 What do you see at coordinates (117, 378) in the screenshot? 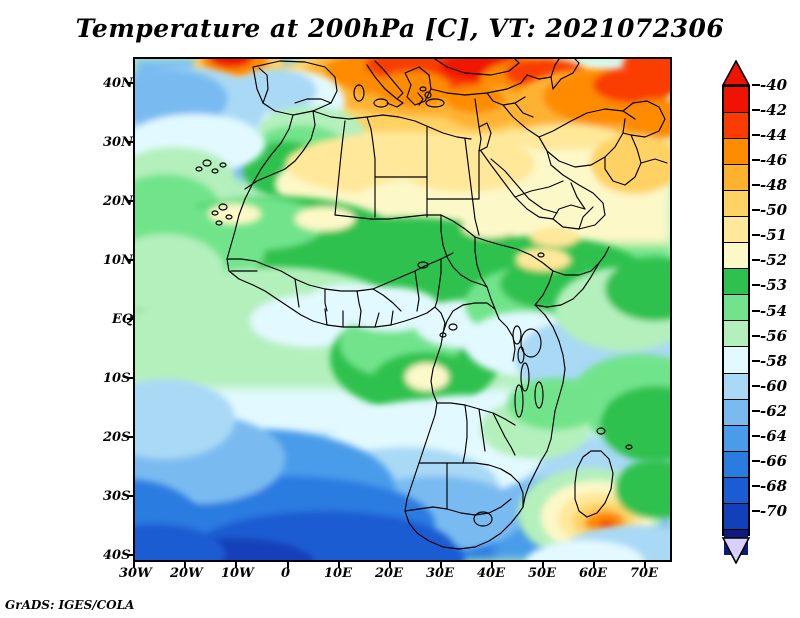
I see `ytick-label-10s: 10S` at bounding box center [117, 378].